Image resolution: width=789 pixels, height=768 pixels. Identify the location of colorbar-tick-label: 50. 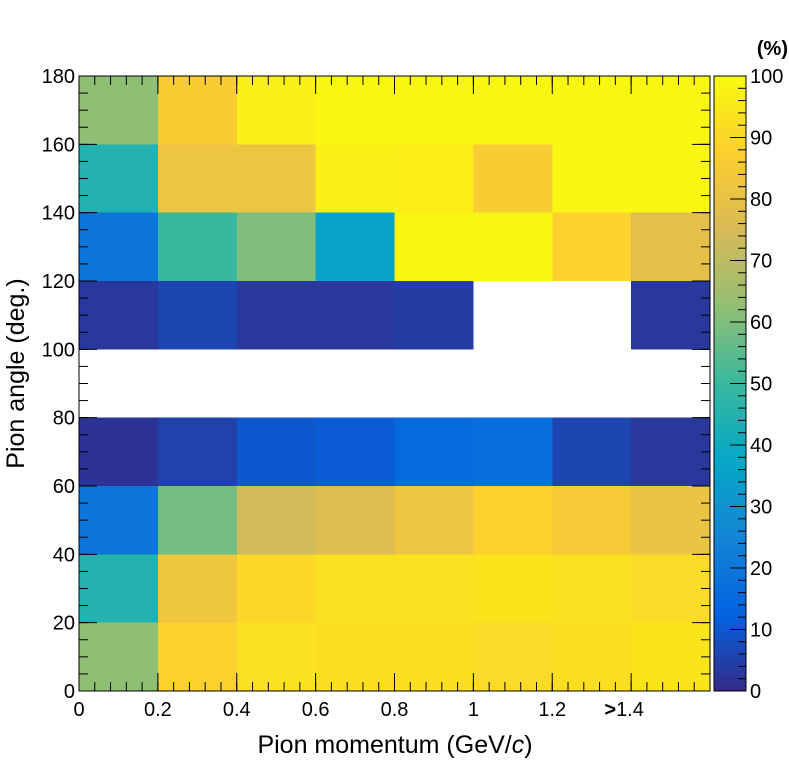
(761, 385).